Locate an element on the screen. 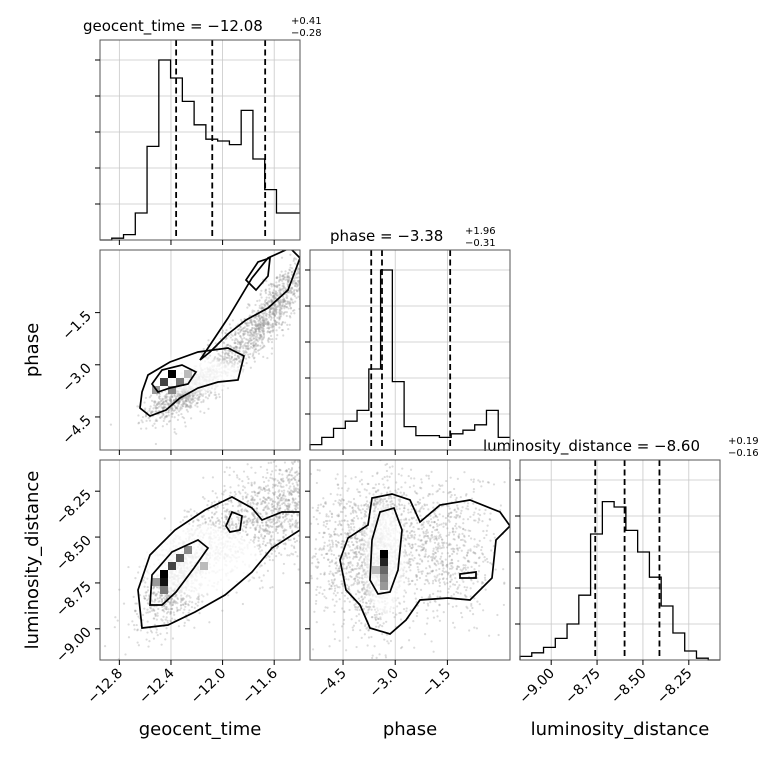 This screenshot has width=760, height=760. density-cell is located at coordinates (180, 382).